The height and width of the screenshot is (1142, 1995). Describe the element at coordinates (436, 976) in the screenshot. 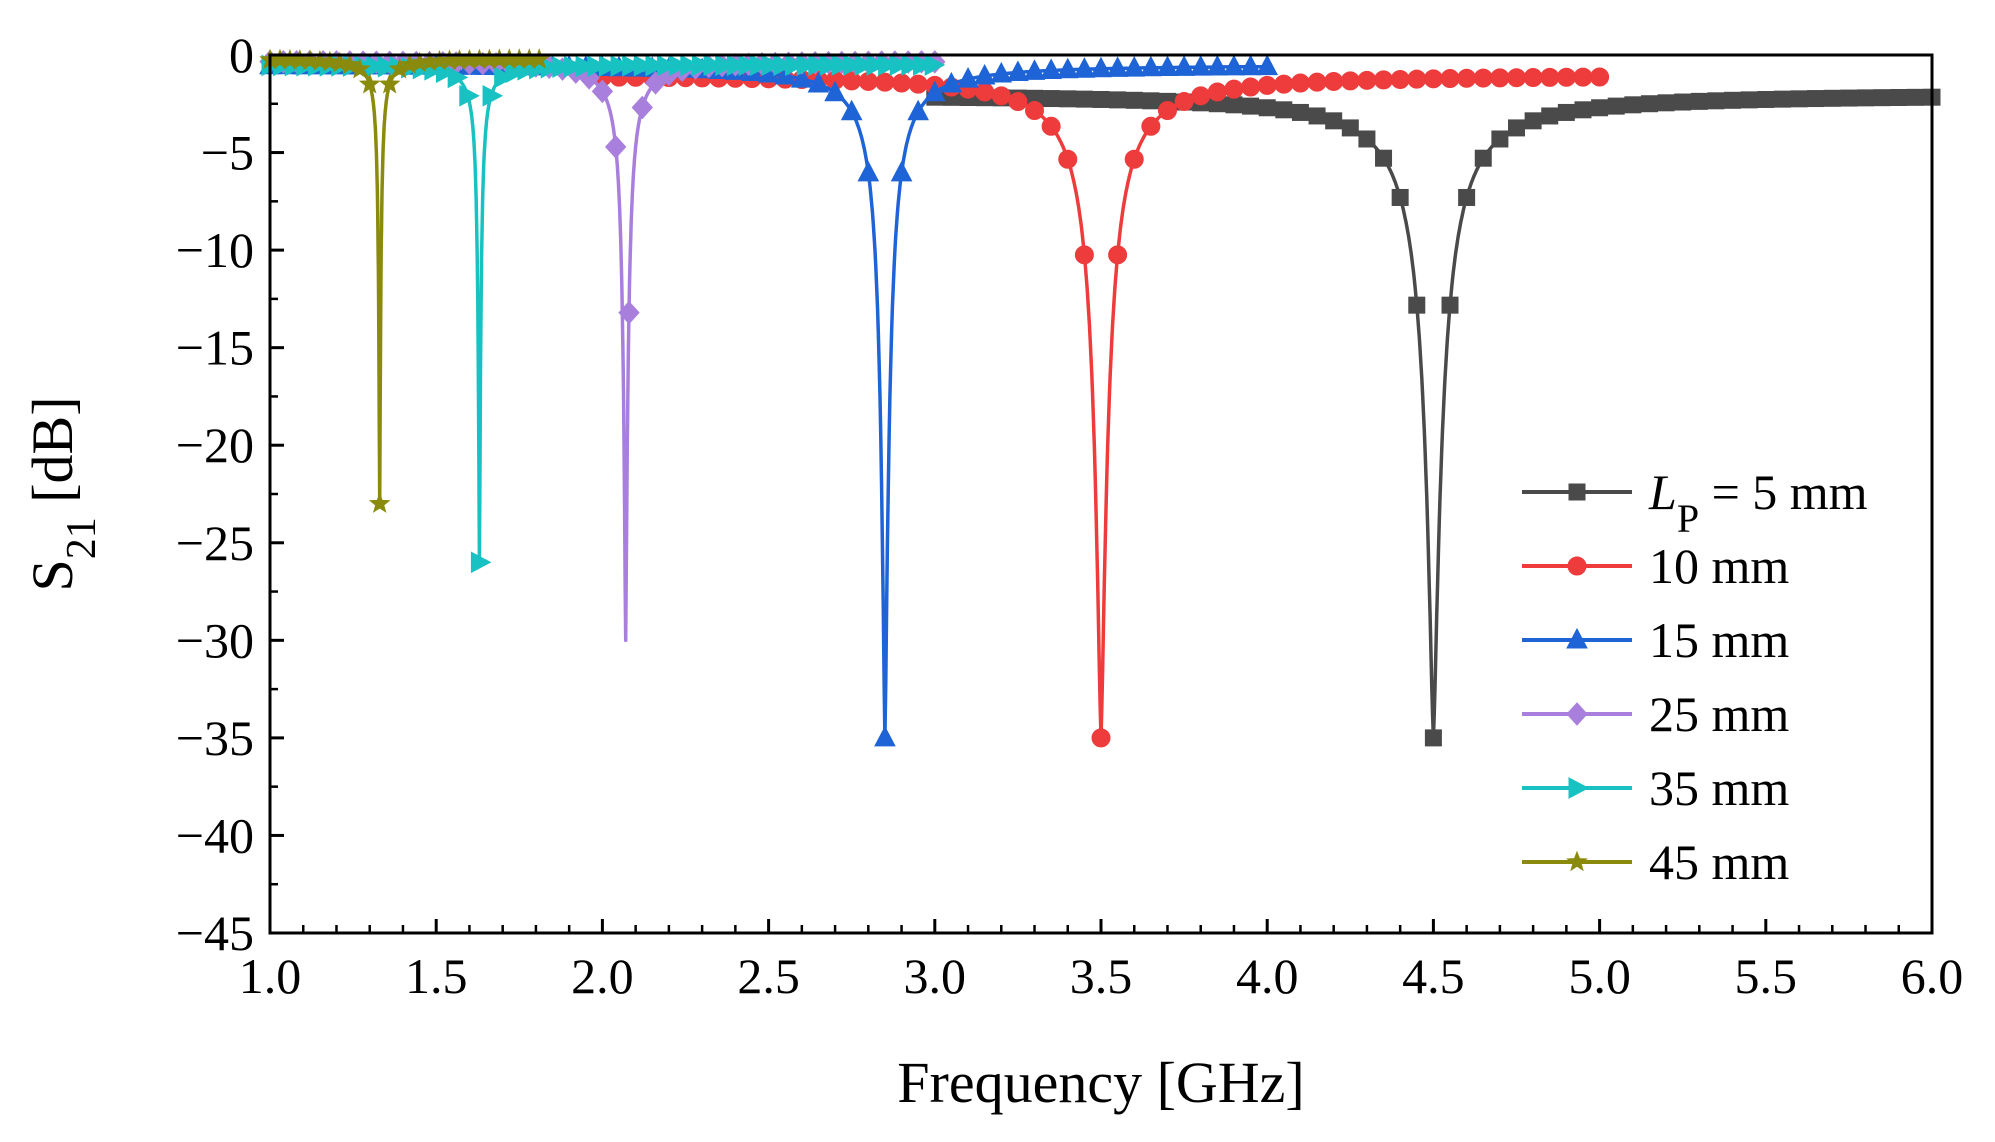

I see `x-tick-label: 1.5` at that location.